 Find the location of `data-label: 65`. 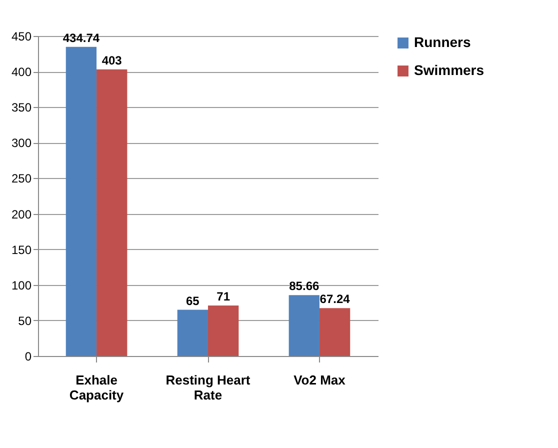

data-label: 65 is located at coordinates (193, 301).